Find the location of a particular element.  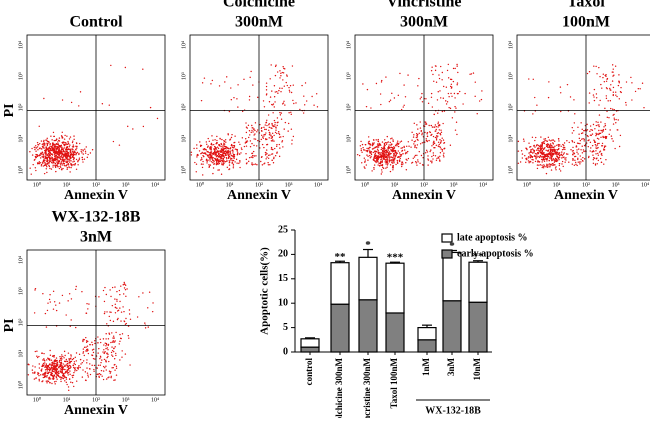

y-tick-label: 10⁰ is located at coordinates (510, 169).